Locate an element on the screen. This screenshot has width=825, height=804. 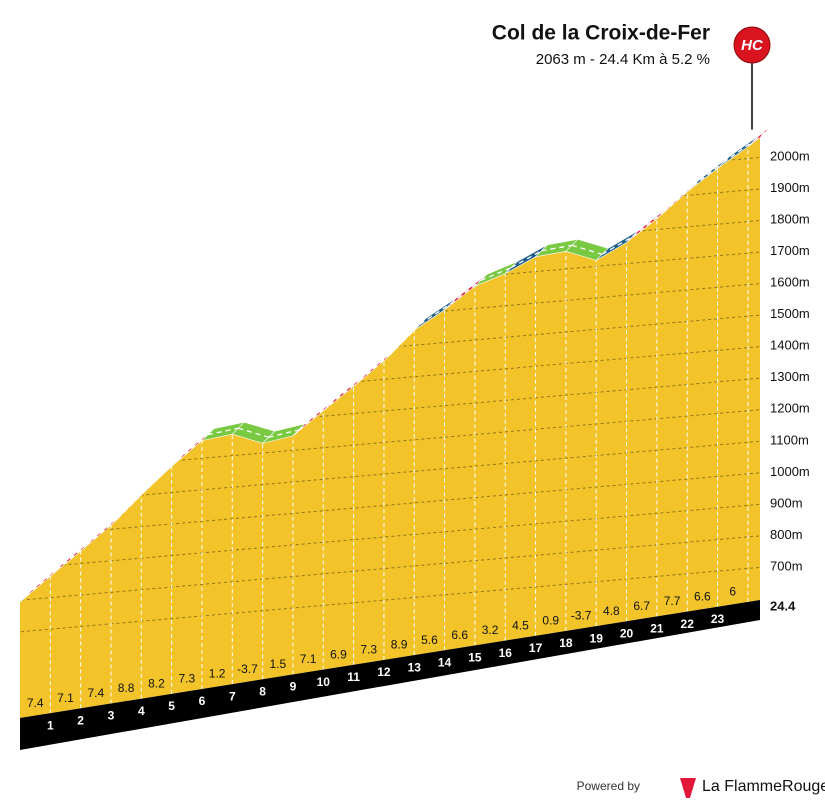
chart-title: Col de la Croix-de-Fer is located at coordinates (601, 33).